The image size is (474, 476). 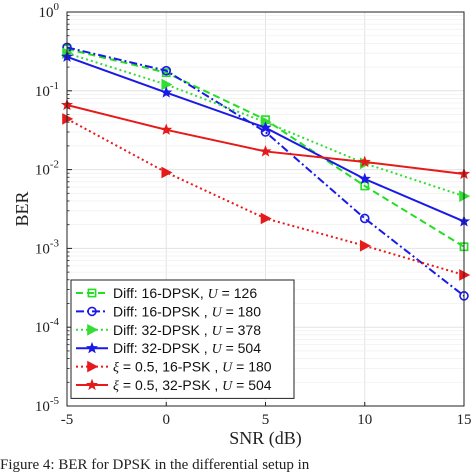 I want to click on y-tick-exponent: -4, so click(x=55, y=322).